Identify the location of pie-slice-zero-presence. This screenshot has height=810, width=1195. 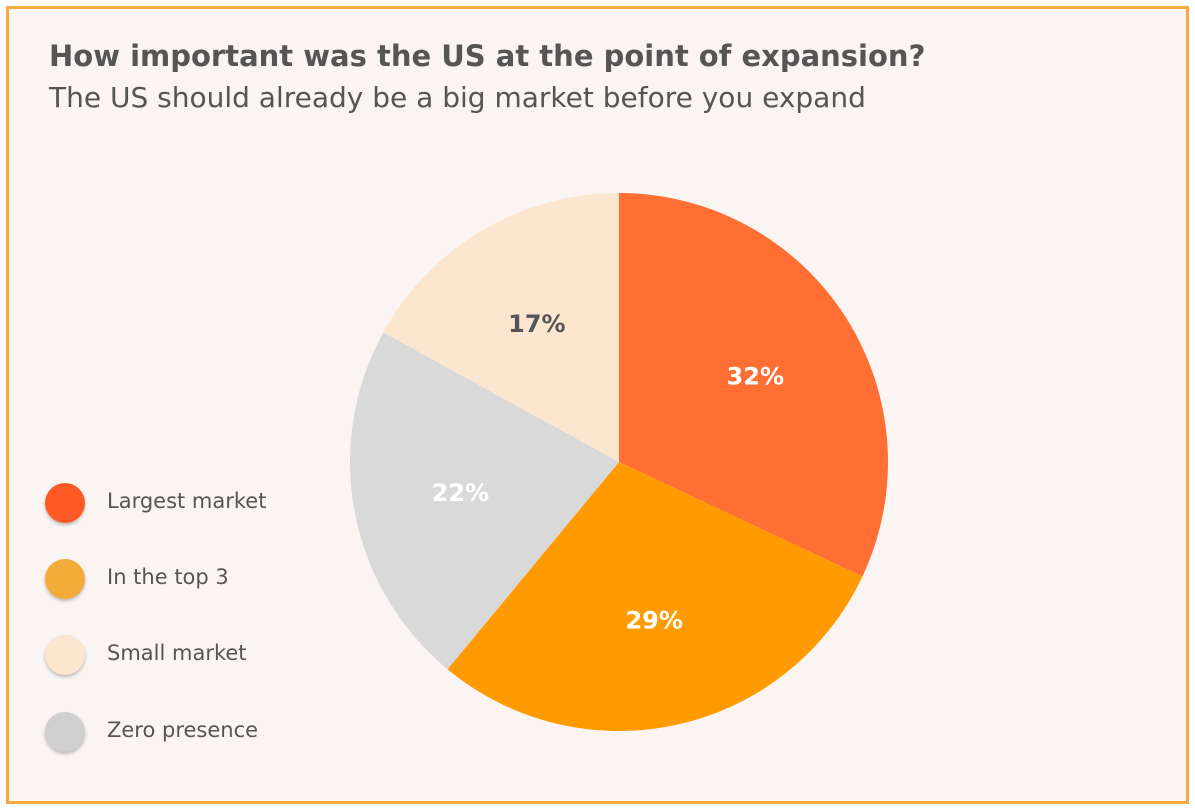
(484, 501).